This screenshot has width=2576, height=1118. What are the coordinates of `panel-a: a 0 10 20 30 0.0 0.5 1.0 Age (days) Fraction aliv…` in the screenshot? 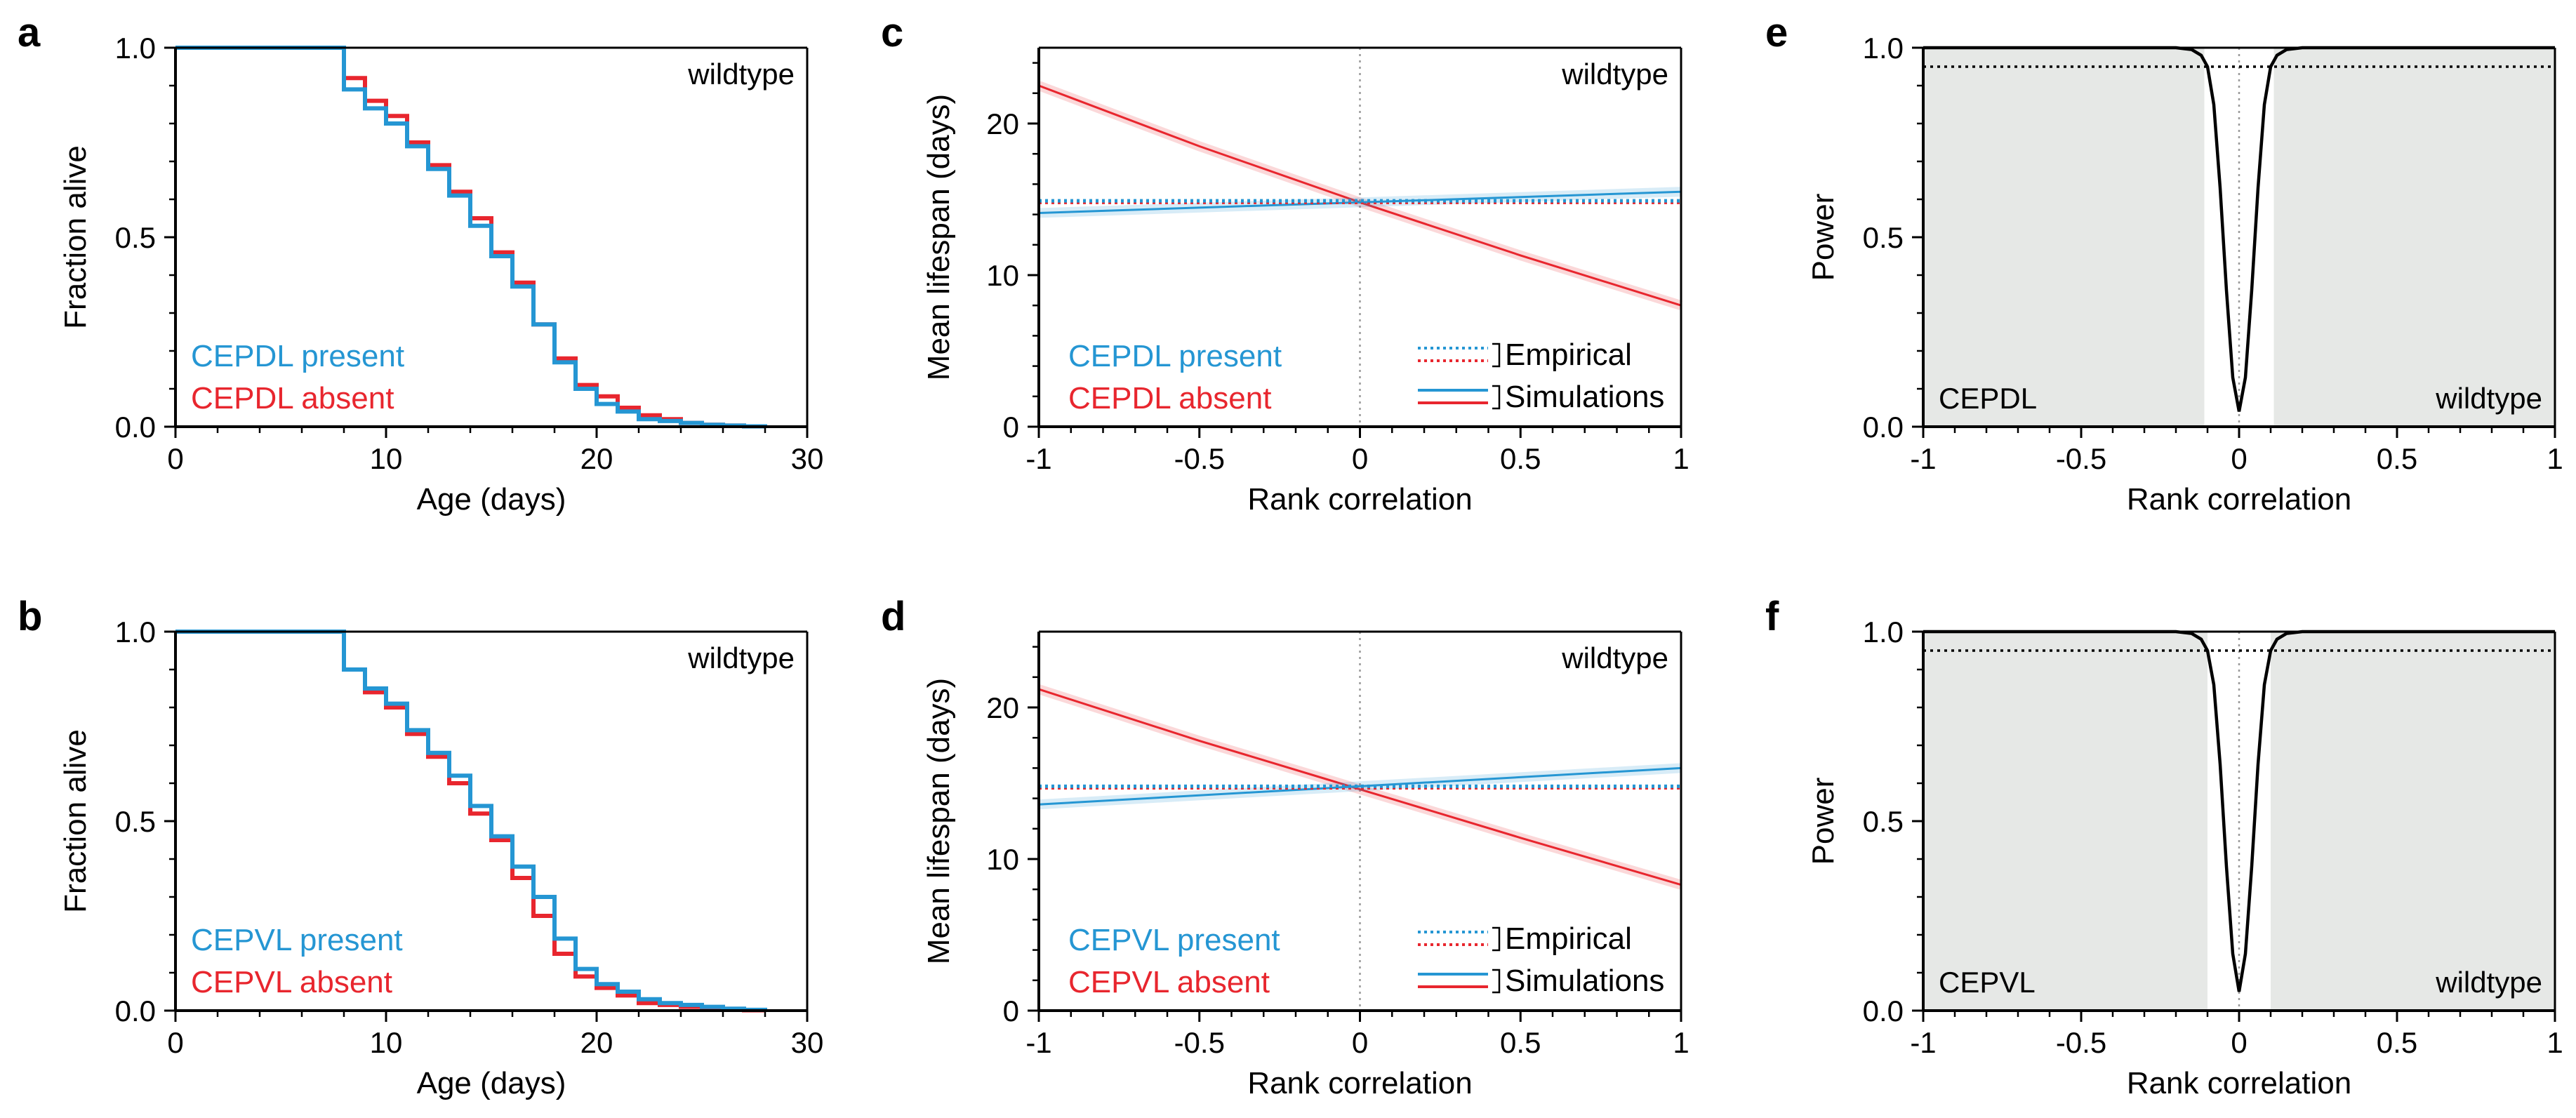 It's located at (421, 263).